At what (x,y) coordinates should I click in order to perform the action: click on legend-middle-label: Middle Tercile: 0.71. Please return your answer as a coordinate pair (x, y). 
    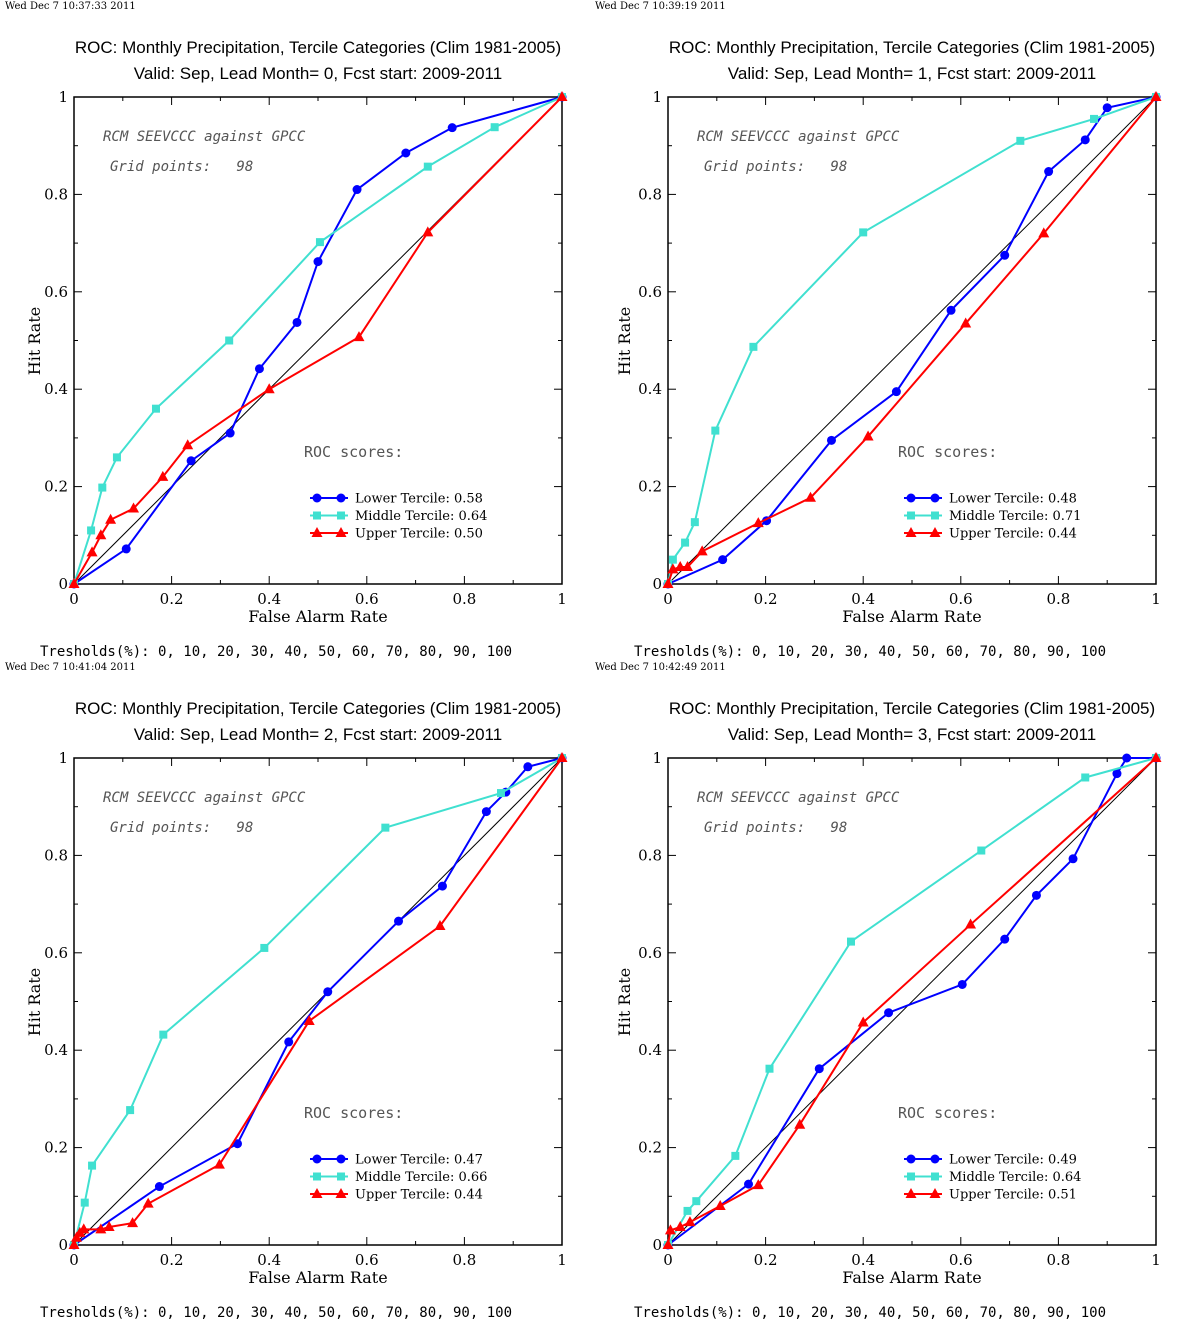
    Looking at the image, I should click on (1015, 516).